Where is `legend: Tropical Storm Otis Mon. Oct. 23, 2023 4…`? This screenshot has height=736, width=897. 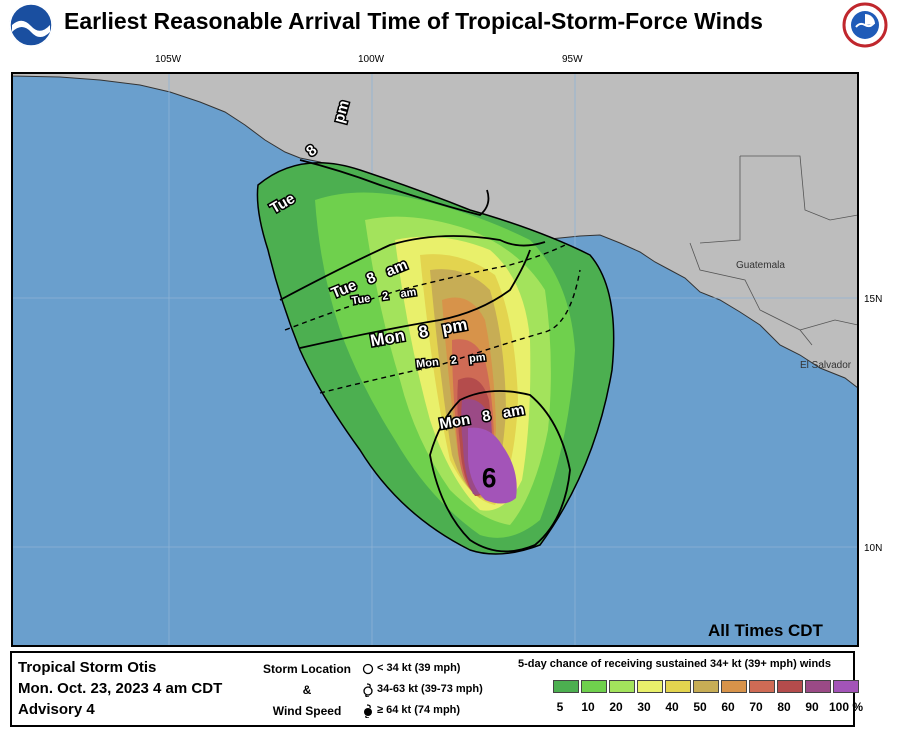 legend: Tropical Storm Otis Mon. Oct. 23, 2023 4… is located at coordinates (436, 689).